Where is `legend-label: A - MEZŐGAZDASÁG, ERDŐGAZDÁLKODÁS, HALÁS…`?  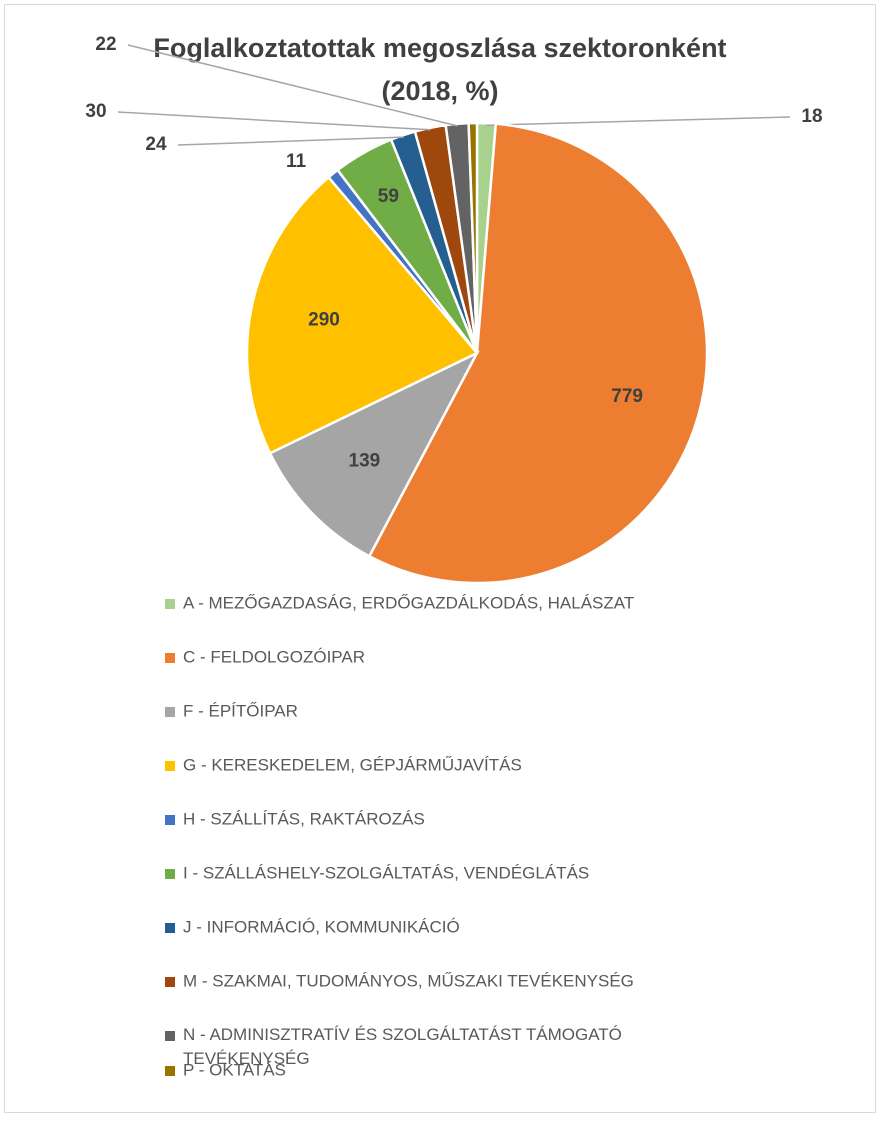 legend-label: A - MEZŐGAZDASÁG, ERDŐGAZDÁLKODÁS, HALÁS… is located at coordinates (408, 602).